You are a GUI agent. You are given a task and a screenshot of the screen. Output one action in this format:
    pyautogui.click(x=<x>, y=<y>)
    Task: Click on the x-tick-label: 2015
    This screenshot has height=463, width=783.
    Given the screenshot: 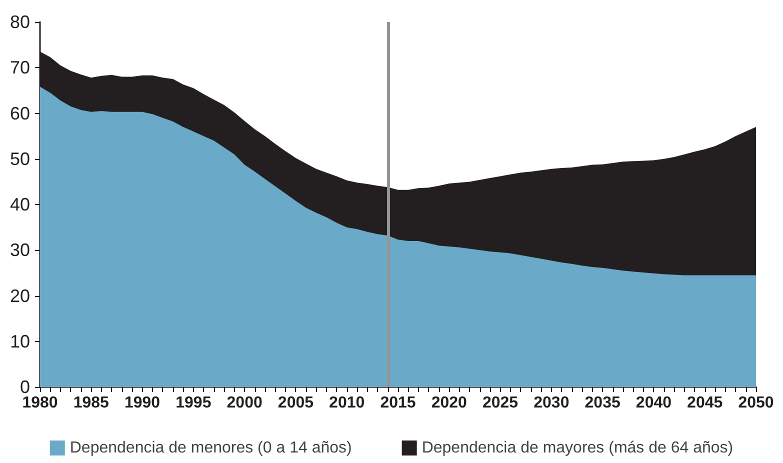 What is the action you would take?
    pyautogui.click(x=398, y=403)
    